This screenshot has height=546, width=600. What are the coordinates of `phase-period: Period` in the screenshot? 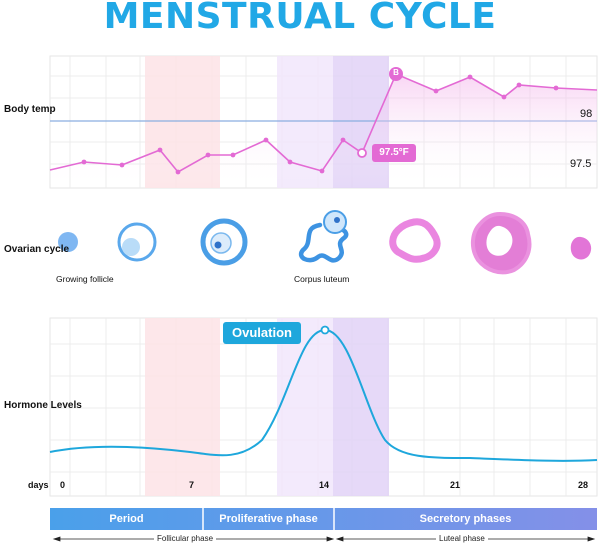 It's located at (126, 519).